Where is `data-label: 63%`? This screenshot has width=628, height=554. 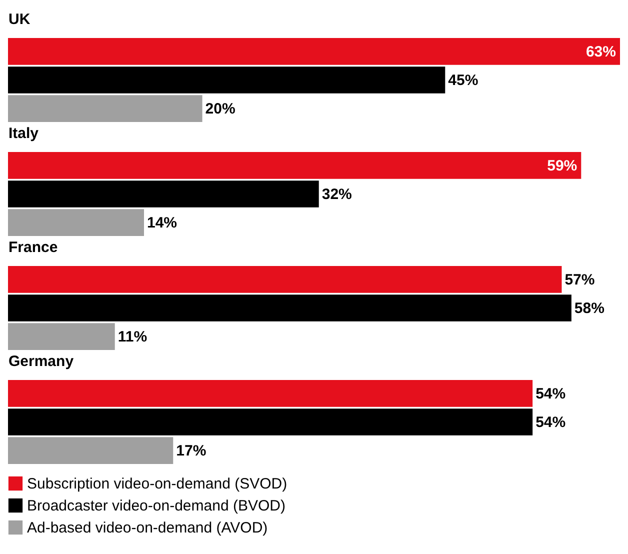 data-label: 63% is located at coordinates (601, 51).